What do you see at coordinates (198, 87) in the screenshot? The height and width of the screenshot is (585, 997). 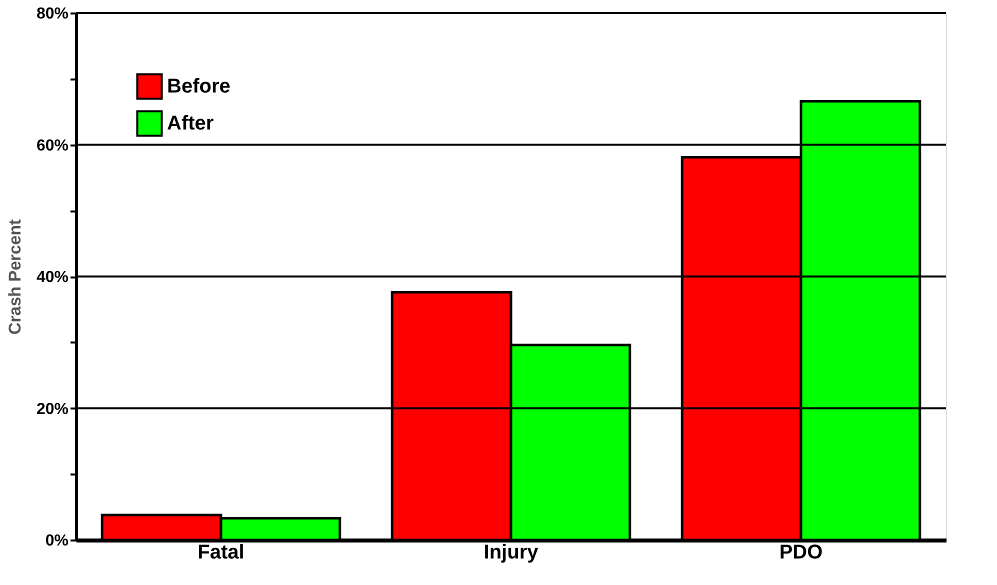 I see `legend-label: Before` at bounding box center [198, 87].